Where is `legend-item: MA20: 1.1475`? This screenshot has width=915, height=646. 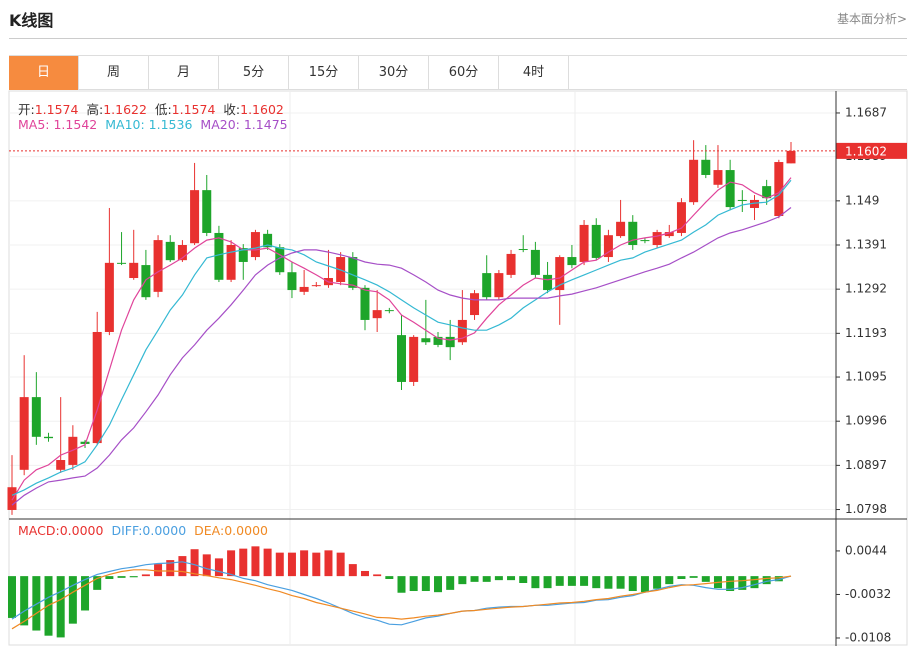
legend-item: MA20: 1.1475 is located at coordinates (243, 124).